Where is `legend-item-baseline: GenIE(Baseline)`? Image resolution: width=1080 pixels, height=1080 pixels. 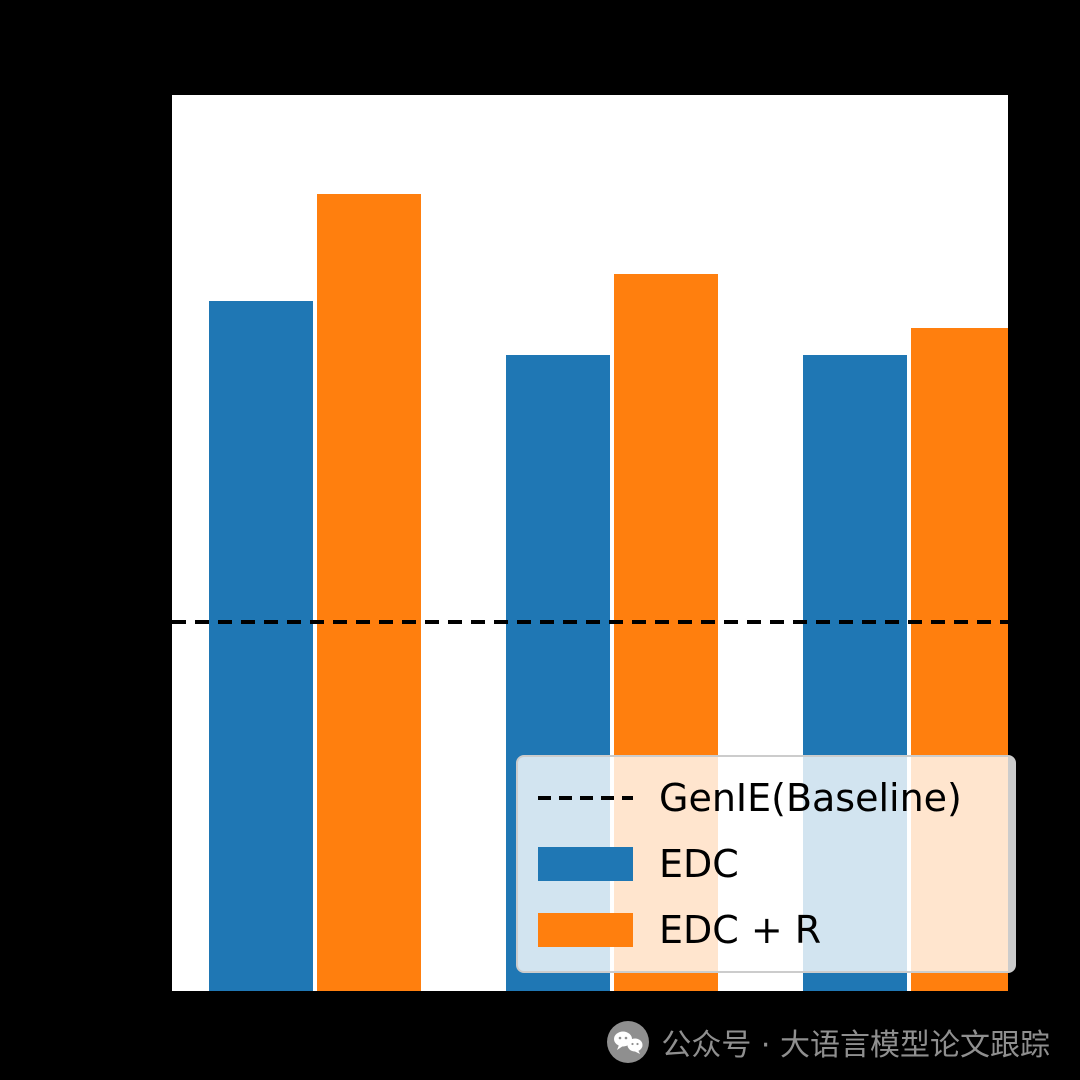
legend-item-baseline: GenIE(Baseline) is located at coordinates (766, 798).